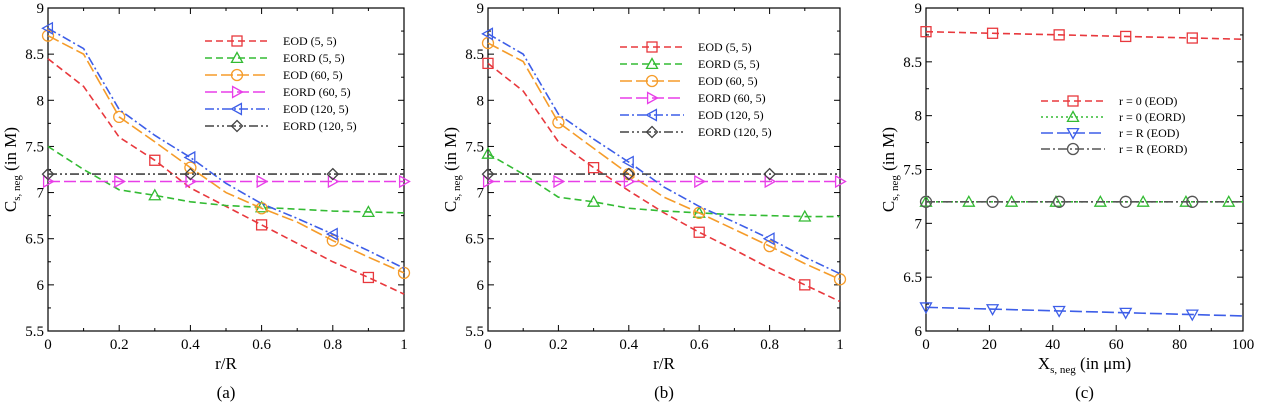 The image size is (1280, 410). Describe the element at coordinates (481, 9) in the screenshot. I see `y-tick-label: 9` at that location.